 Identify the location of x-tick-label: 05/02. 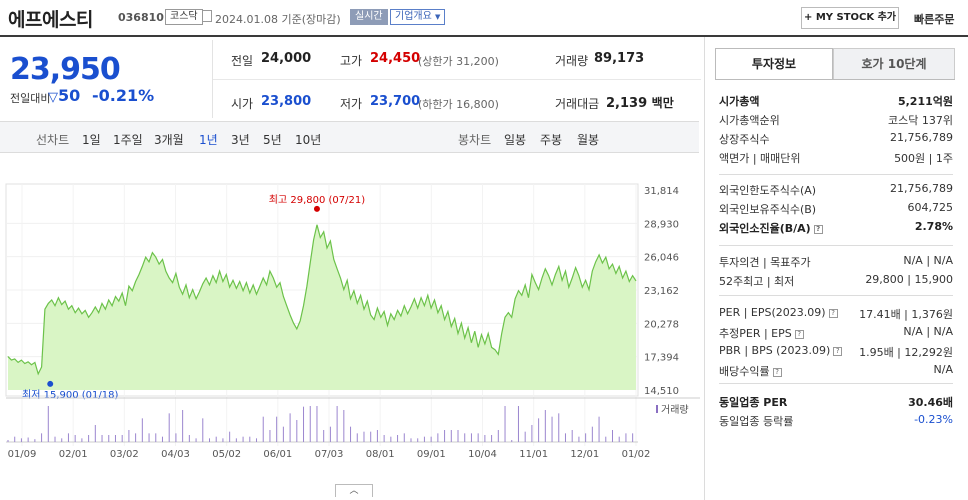
(226, 454).